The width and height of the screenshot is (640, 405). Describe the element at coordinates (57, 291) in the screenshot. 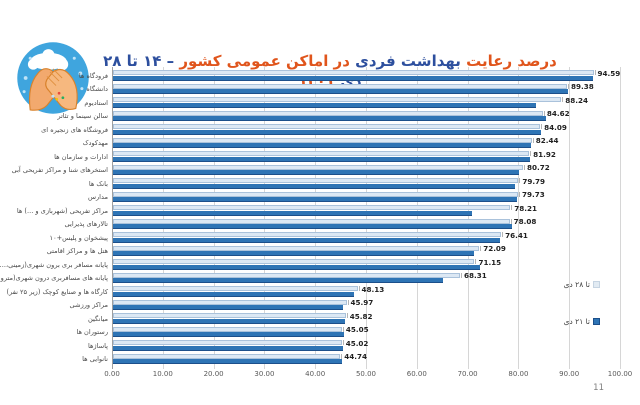

I see `category-label: کارگاه ها و صنایع کوچک (زیر ۲۵ نفر)` at that location.